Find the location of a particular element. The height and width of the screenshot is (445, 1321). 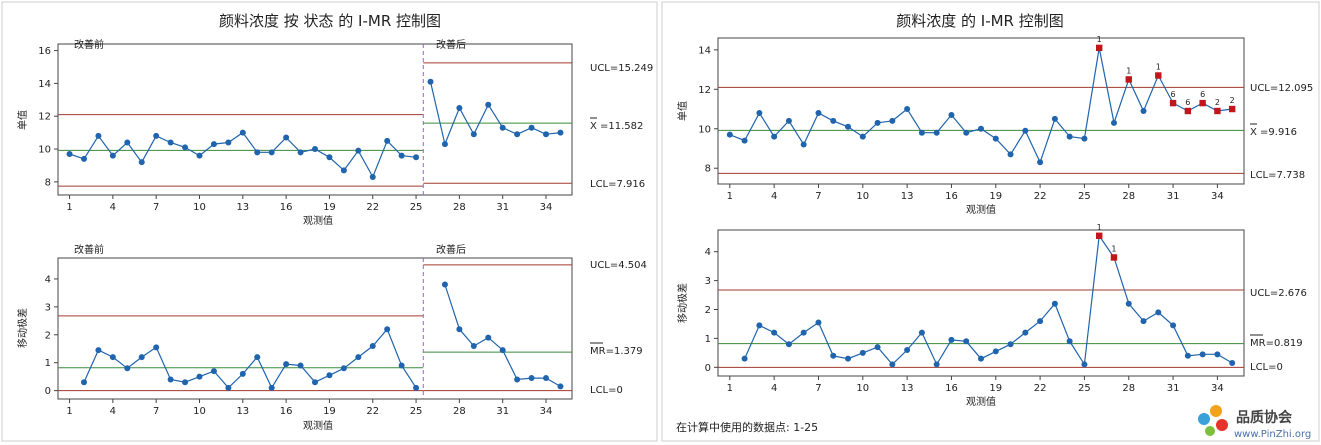

right-mr-lcl-label: LCL=0 is located at coordinates (1266, 367).